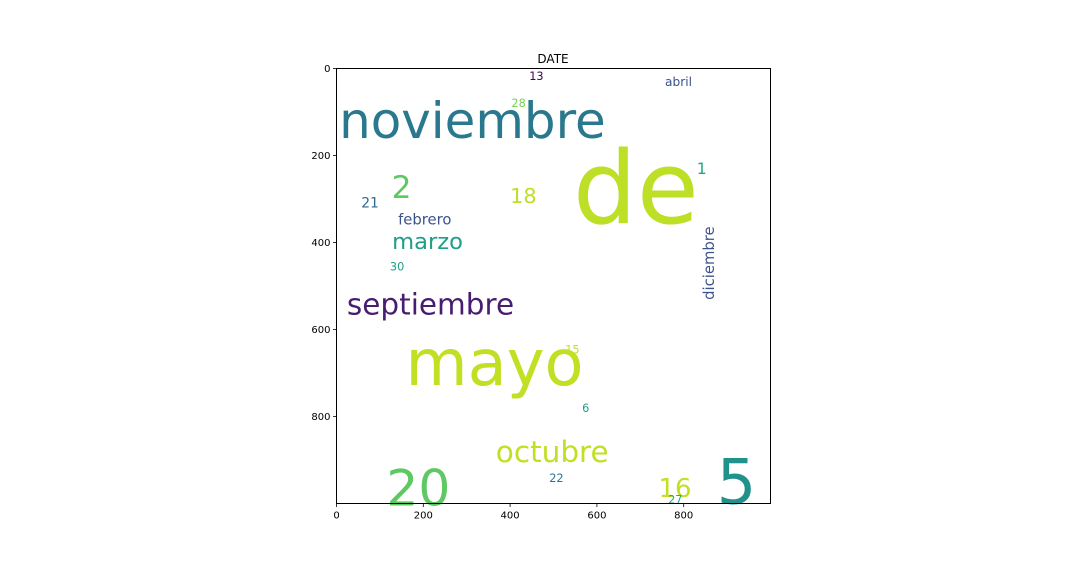 Image resolution: width=1080 pixels, height=576 pixels. Describe the element at coordinates (683, 516) in the screenshot. I see `x-tick-label-4: 800` at that location.